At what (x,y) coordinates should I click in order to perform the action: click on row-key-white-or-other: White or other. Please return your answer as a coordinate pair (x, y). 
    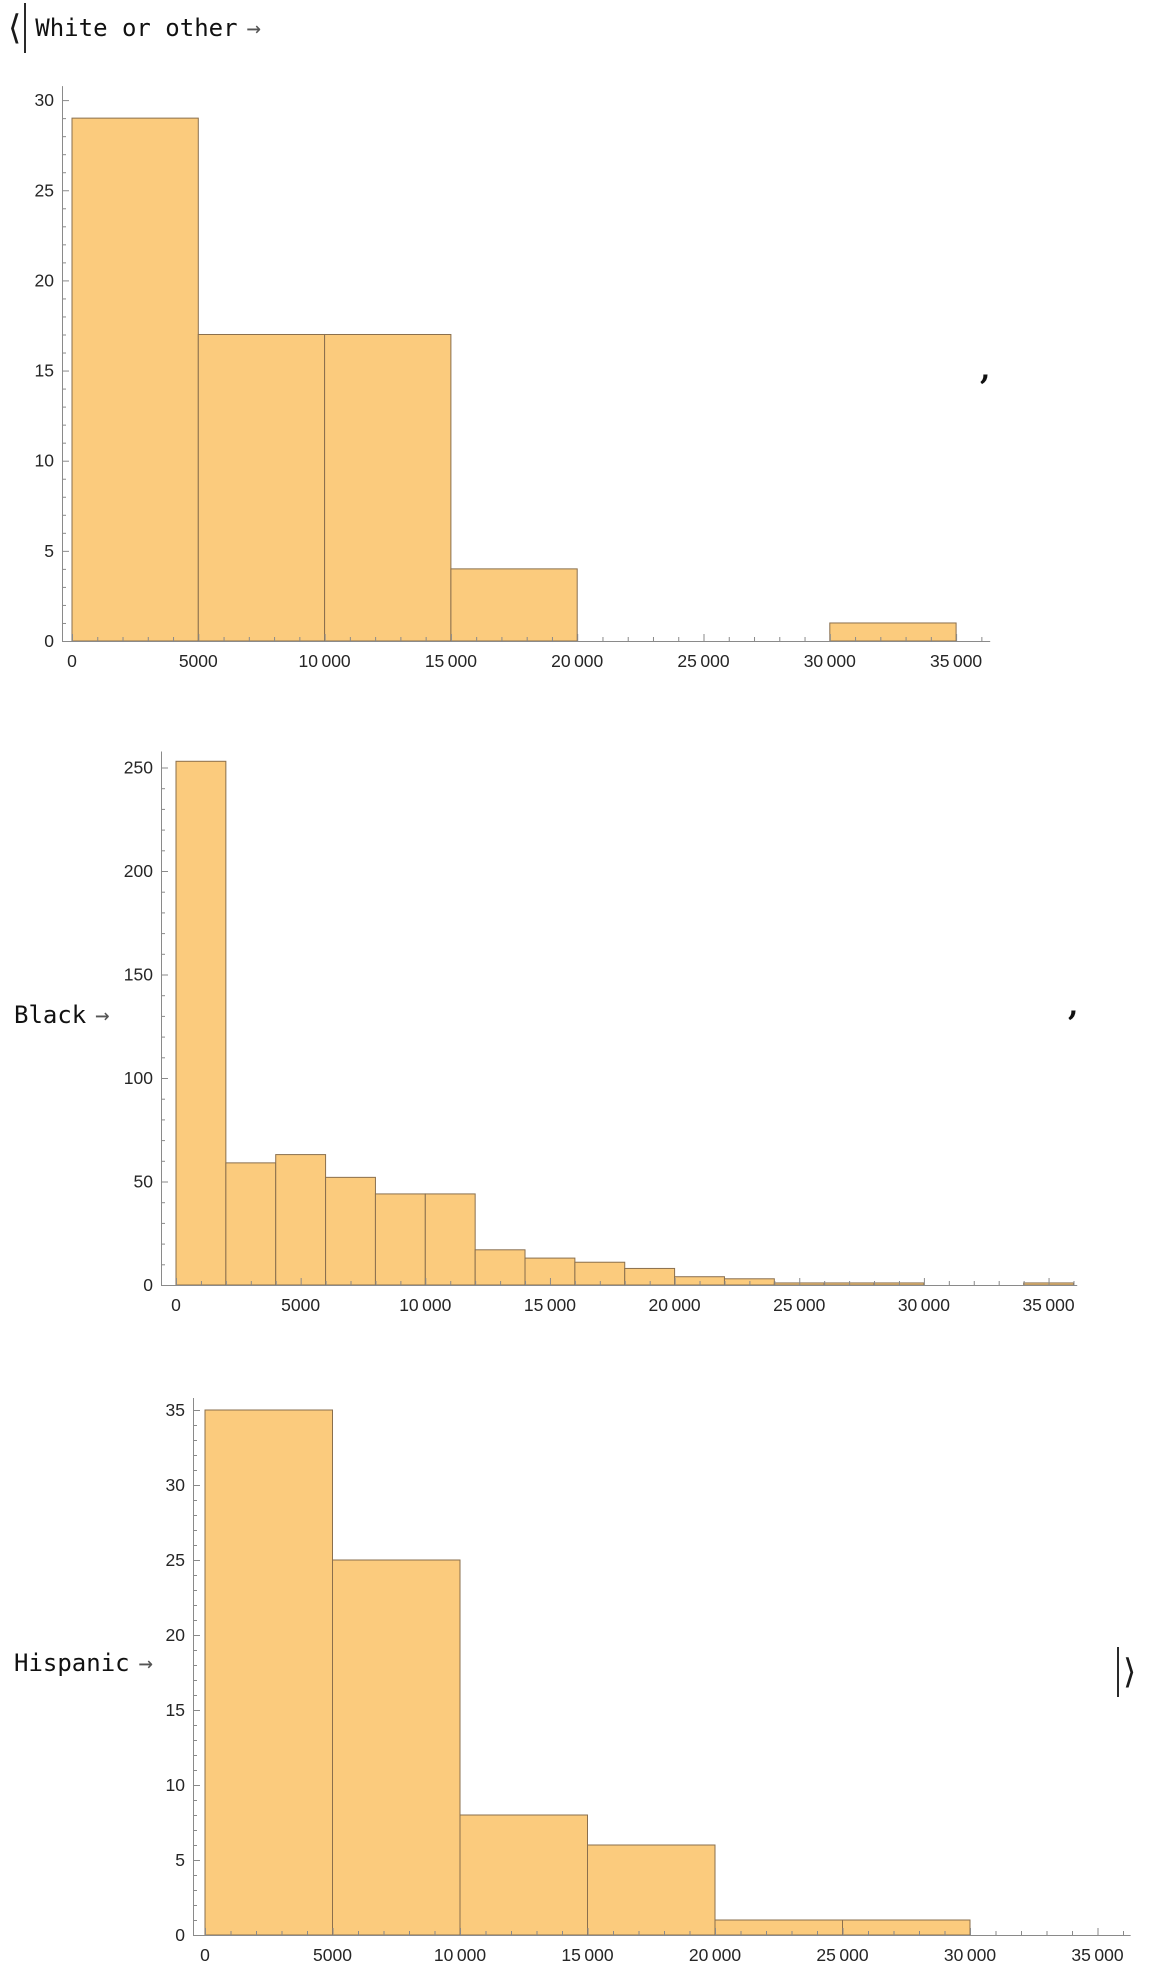
    Looking at the image, I should click on (136, 28).